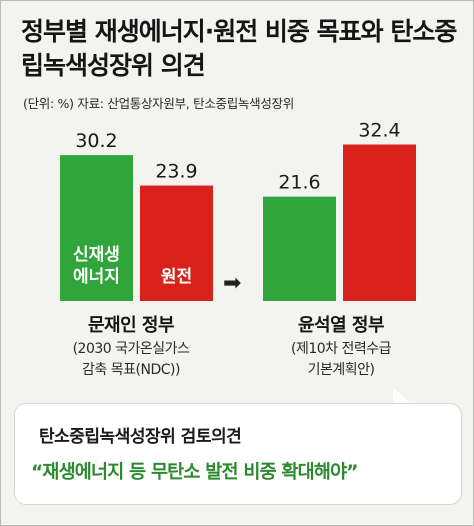 Image resolution: width=474 pixels, height=526 pixels. Describe the element at coordinates (96, 141) in the screenshot. I see `value-label-0-0: 30.2` at that location.